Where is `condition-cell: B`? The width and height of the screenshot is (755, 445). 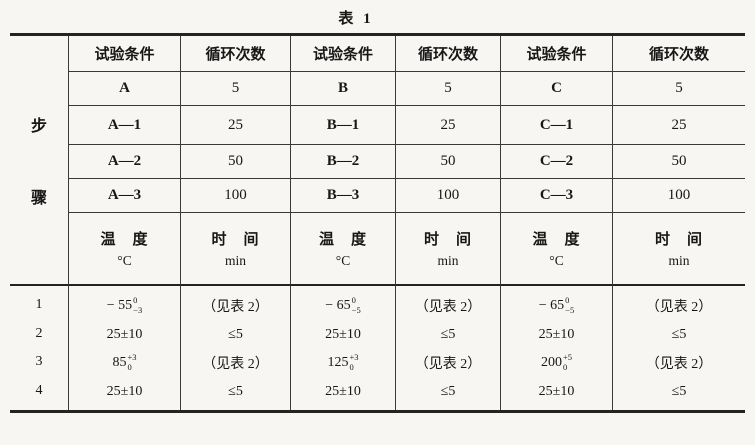 condition-cell: B is located at coordinates (342, 89).